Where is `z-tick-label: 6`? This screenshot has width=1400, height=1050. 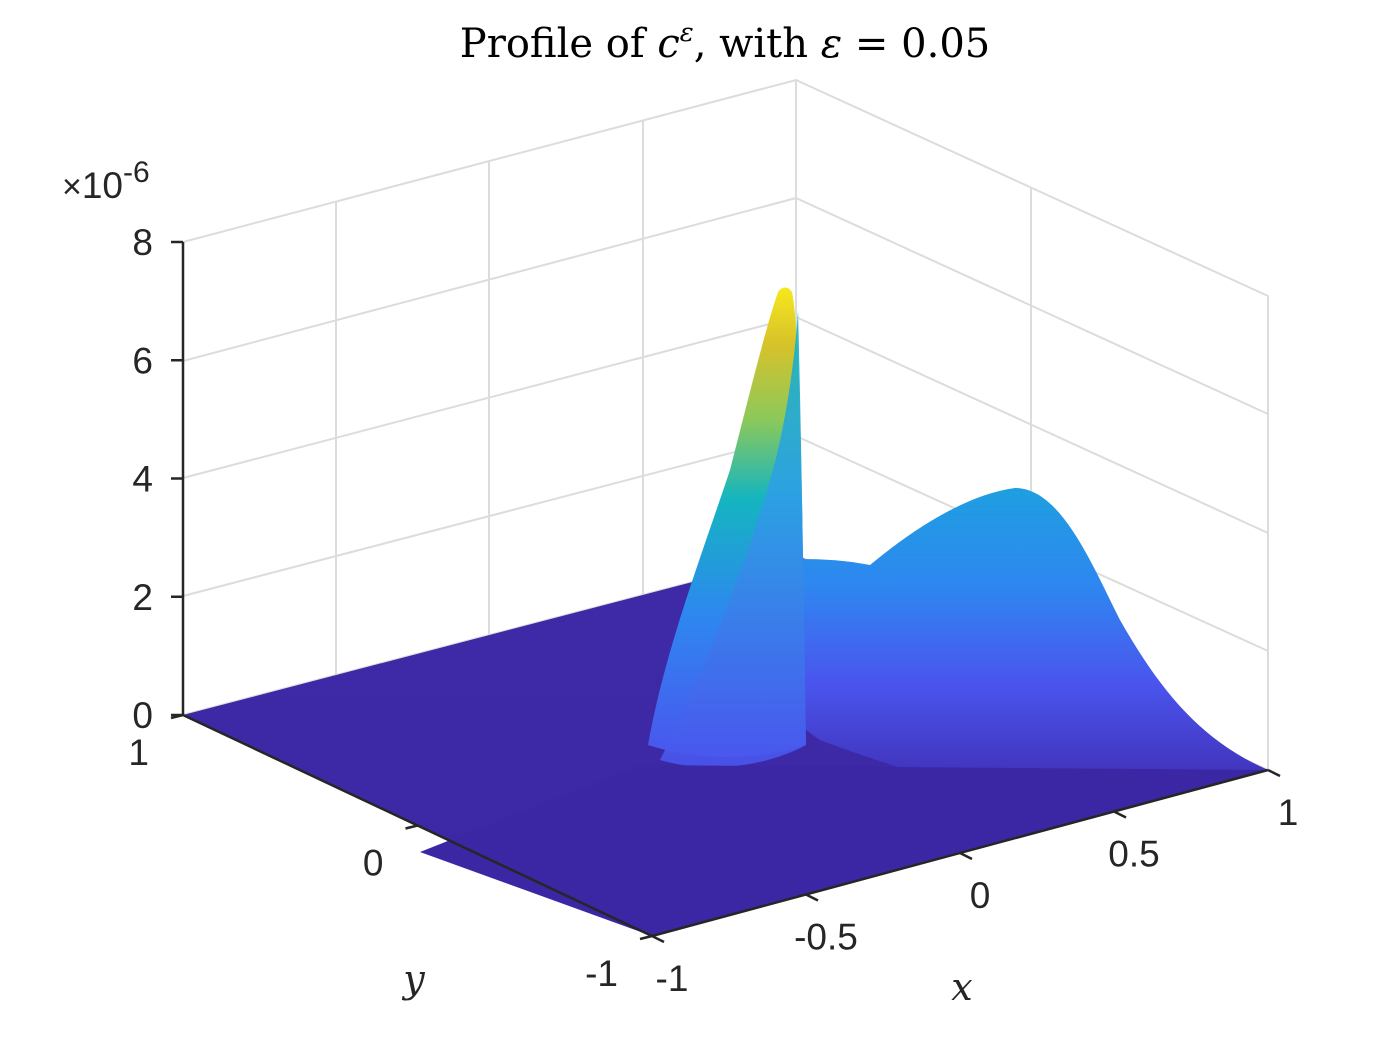
z-tick-label: 6 is located at coordinates (142, 360).